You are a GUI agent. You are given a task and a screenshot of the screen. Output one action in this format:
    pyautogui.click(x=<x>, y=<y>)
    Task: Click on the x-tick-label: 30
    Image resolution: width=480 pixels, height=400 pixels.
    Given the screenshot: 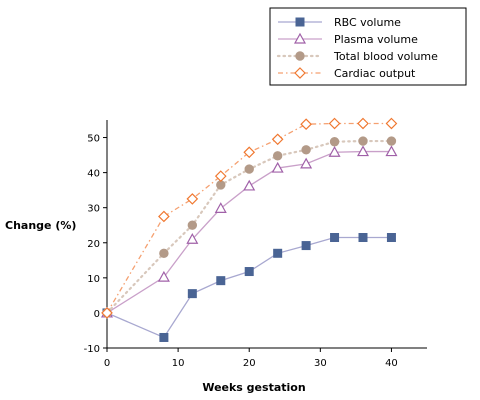 What is the action you would take?
    pyautogui.click(x=320, y=363)
    